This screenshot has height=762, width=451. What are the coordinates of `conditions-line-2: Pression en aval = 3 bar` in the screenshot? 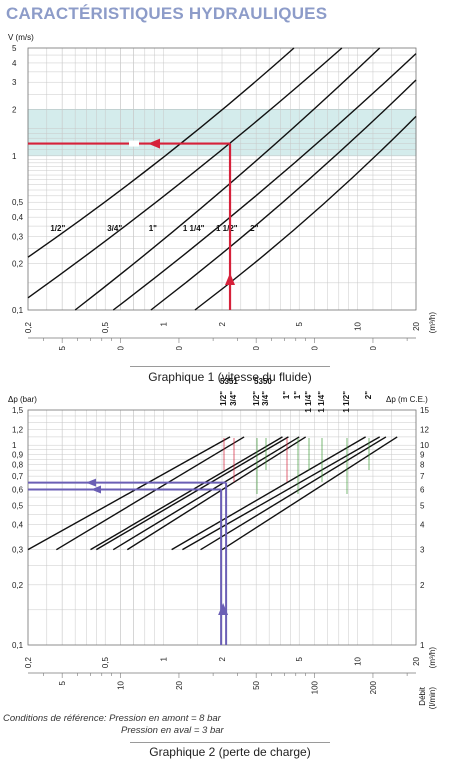 It's located at (172, 730).